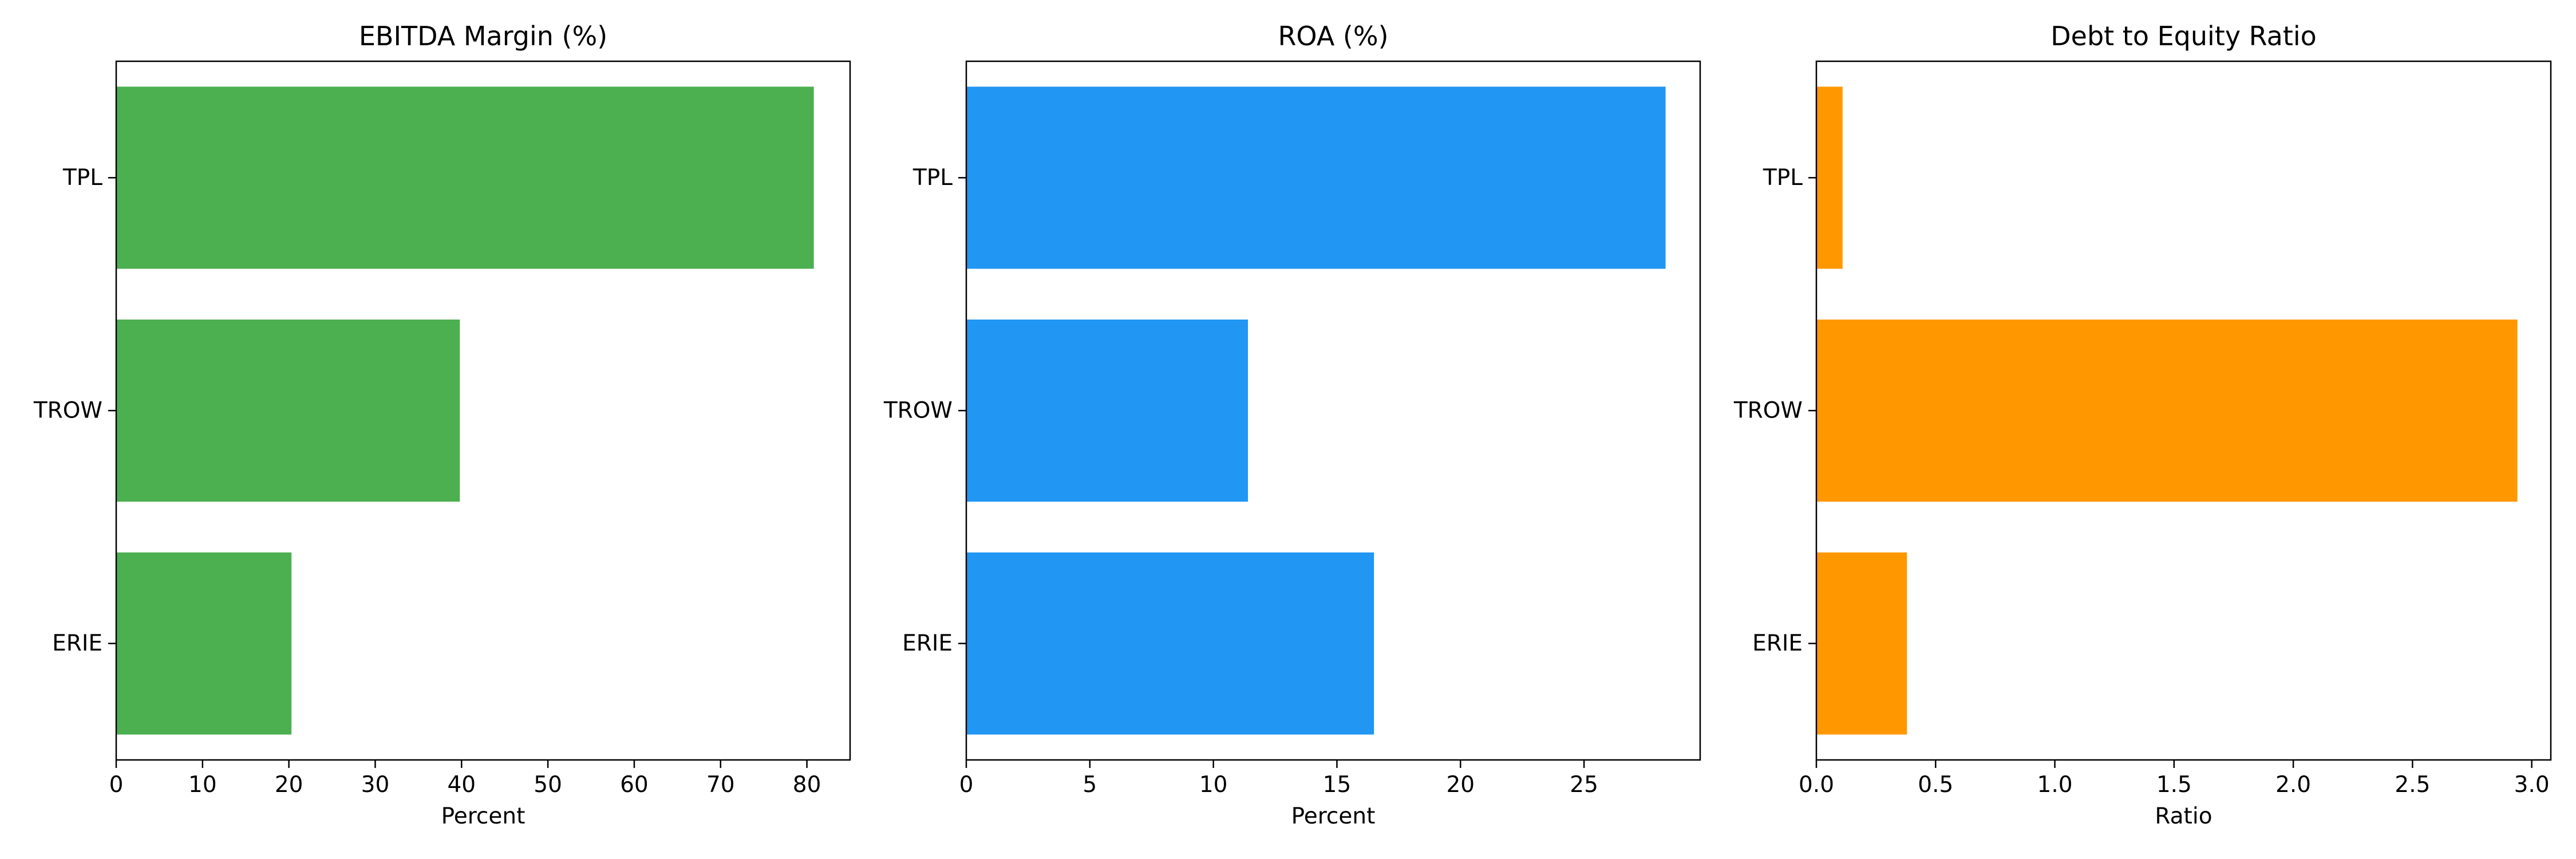 The image size is (2576, 859). I want to click on x-tick-label: 50, so click(548, 785).